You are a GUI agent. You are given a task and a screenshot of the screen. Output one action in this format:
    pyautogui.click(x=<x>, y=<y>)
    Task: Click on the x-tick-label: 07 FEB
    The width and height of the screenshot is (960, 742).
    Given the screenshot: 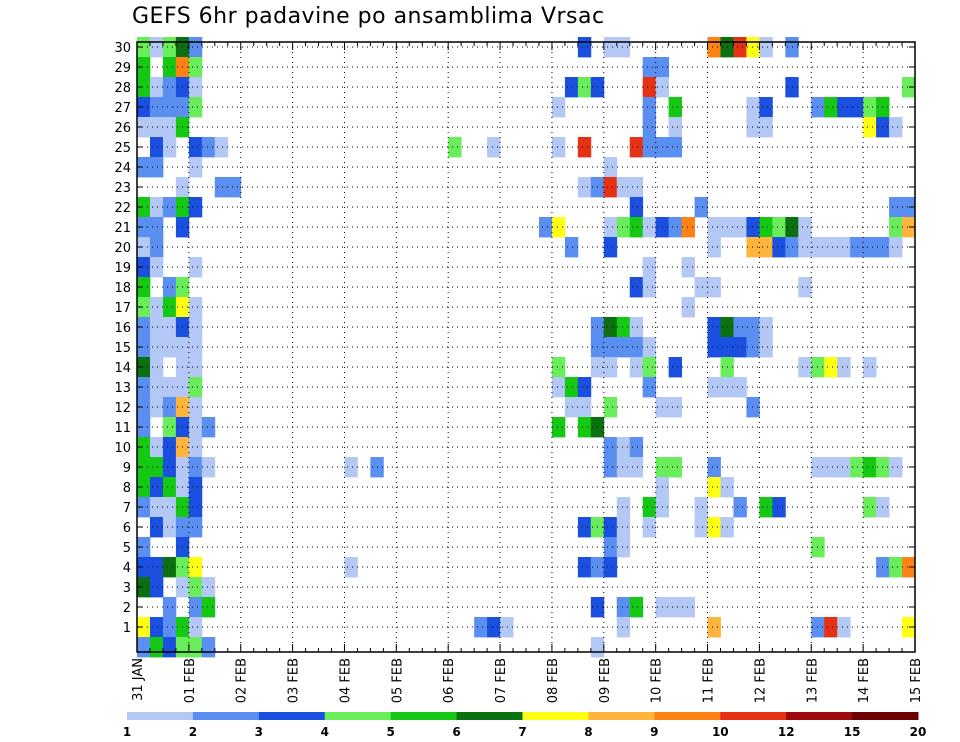 What is the action you would take?
    pyautogui.click(x=501, y=680)
    